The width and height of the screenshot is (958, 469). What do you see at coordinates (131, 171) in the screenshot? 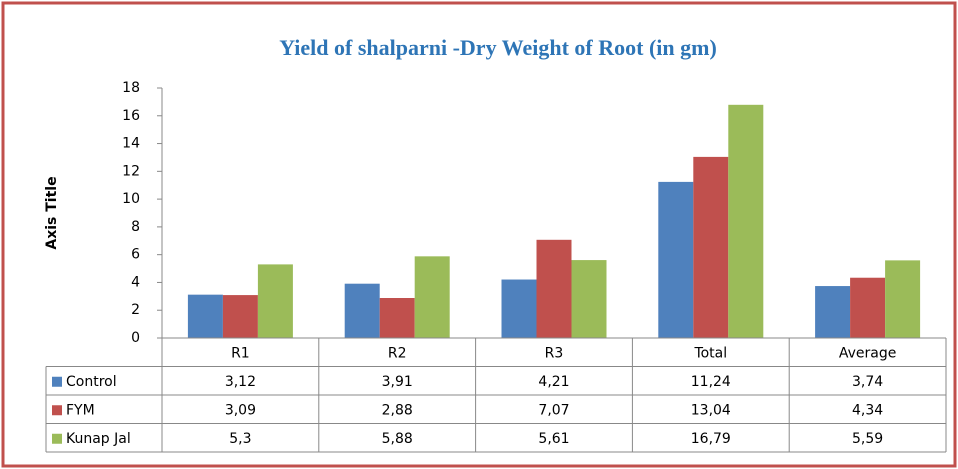
I see `y-tick-label: 12` at bounding box center [131, 171].